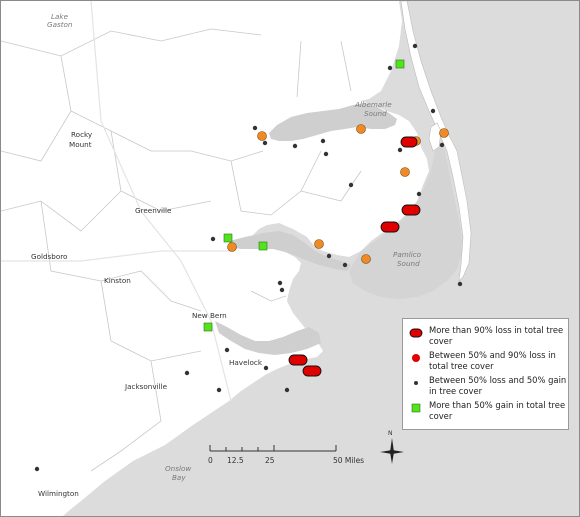 The width and height of the screenshot is (580, 517). Describe the element at coordinates (333, 122) in the screenshot. I see `albemarle-sound` at that location.